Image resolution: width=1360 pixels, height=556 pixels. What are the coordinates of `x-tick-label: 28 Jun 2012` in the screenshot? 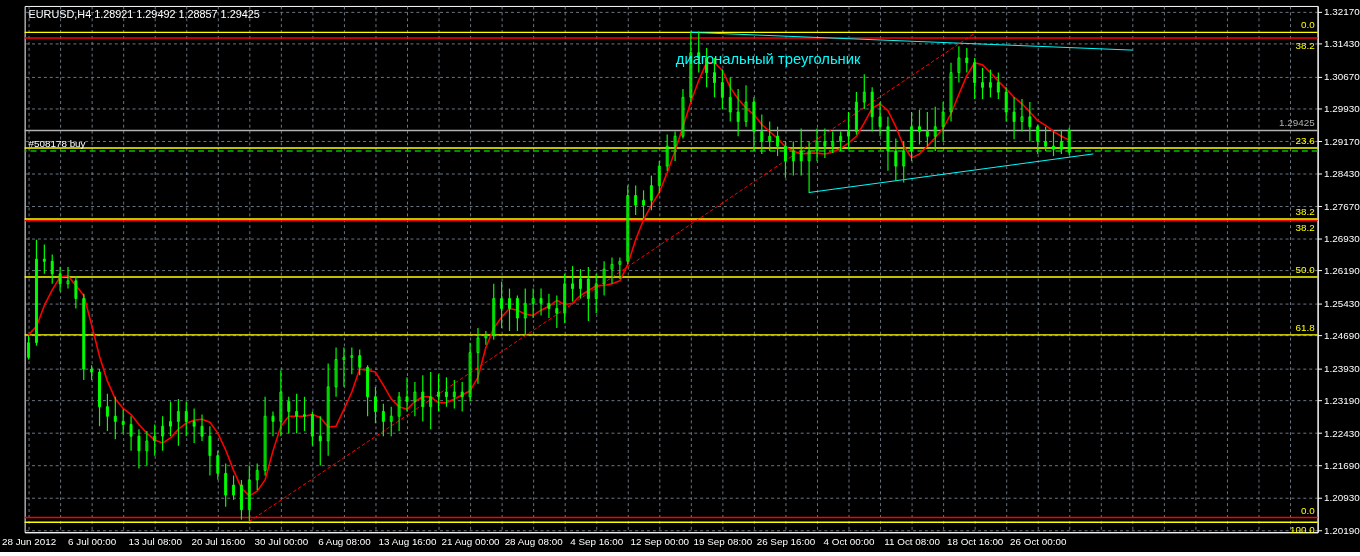 It's located at (29, 541).